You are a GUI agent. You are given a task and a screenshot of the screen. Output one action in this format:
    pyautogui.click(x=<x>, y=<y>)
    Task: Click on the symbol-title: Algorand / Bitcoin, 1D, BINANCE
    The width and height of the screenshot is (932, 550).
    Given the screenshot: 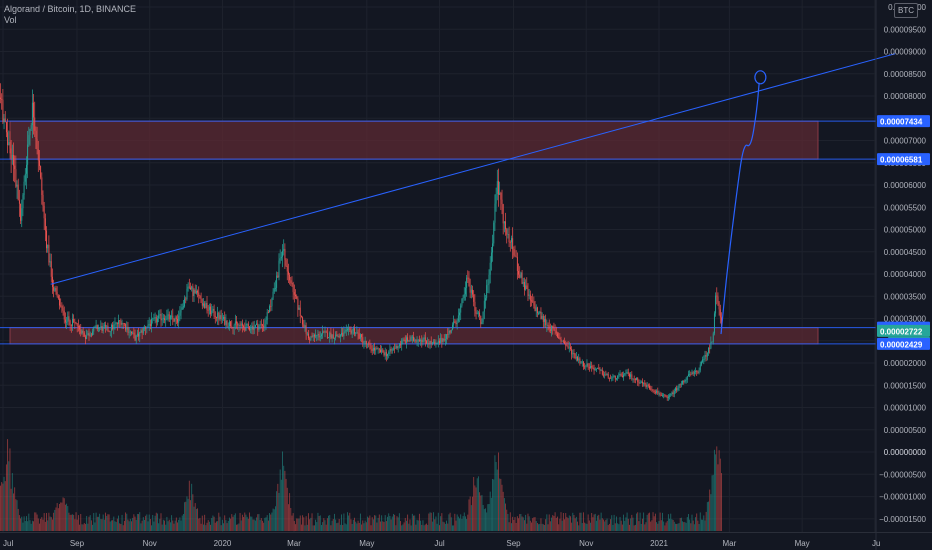 What is the action you would take?
    pyautogui.click(x=70, y=9)
    